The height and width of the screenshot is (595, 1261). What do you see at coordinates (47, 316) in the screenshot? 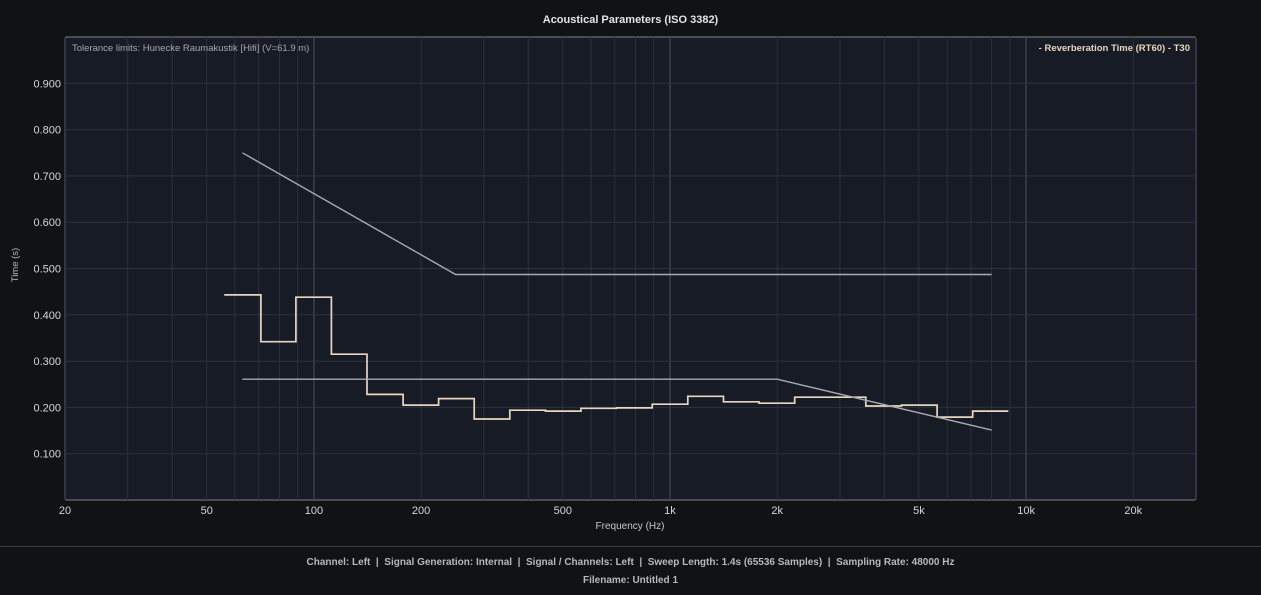
I see `y-tick-label: 0.400` at bounding box center [47, 316].